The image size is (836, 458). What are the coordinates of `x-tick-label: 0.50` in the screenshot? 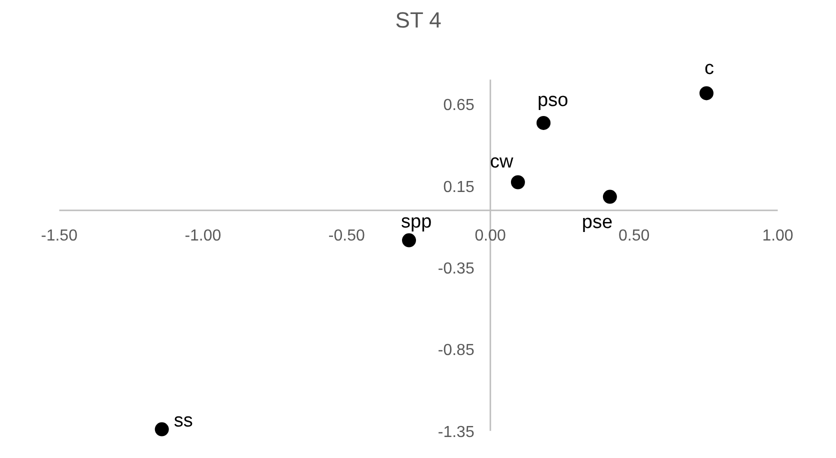 It's located at (634, 235).